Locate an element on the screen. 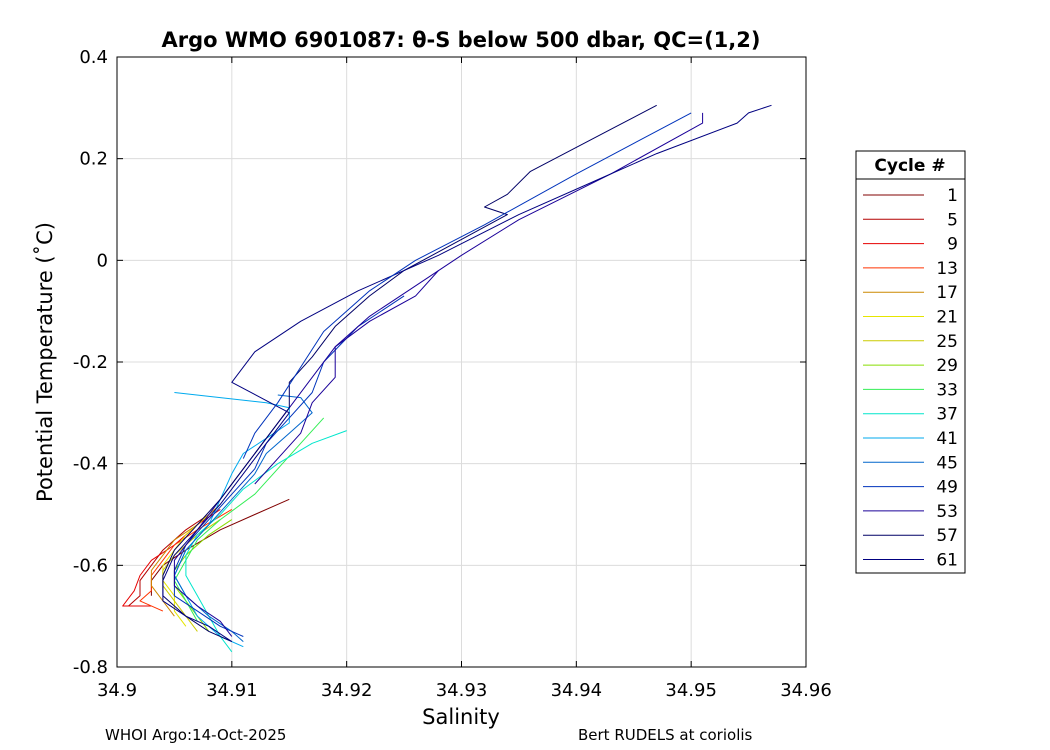 The height and width of the screenshot is (750, 1050). legend-label: 21 is located at coordinates (947, 318).